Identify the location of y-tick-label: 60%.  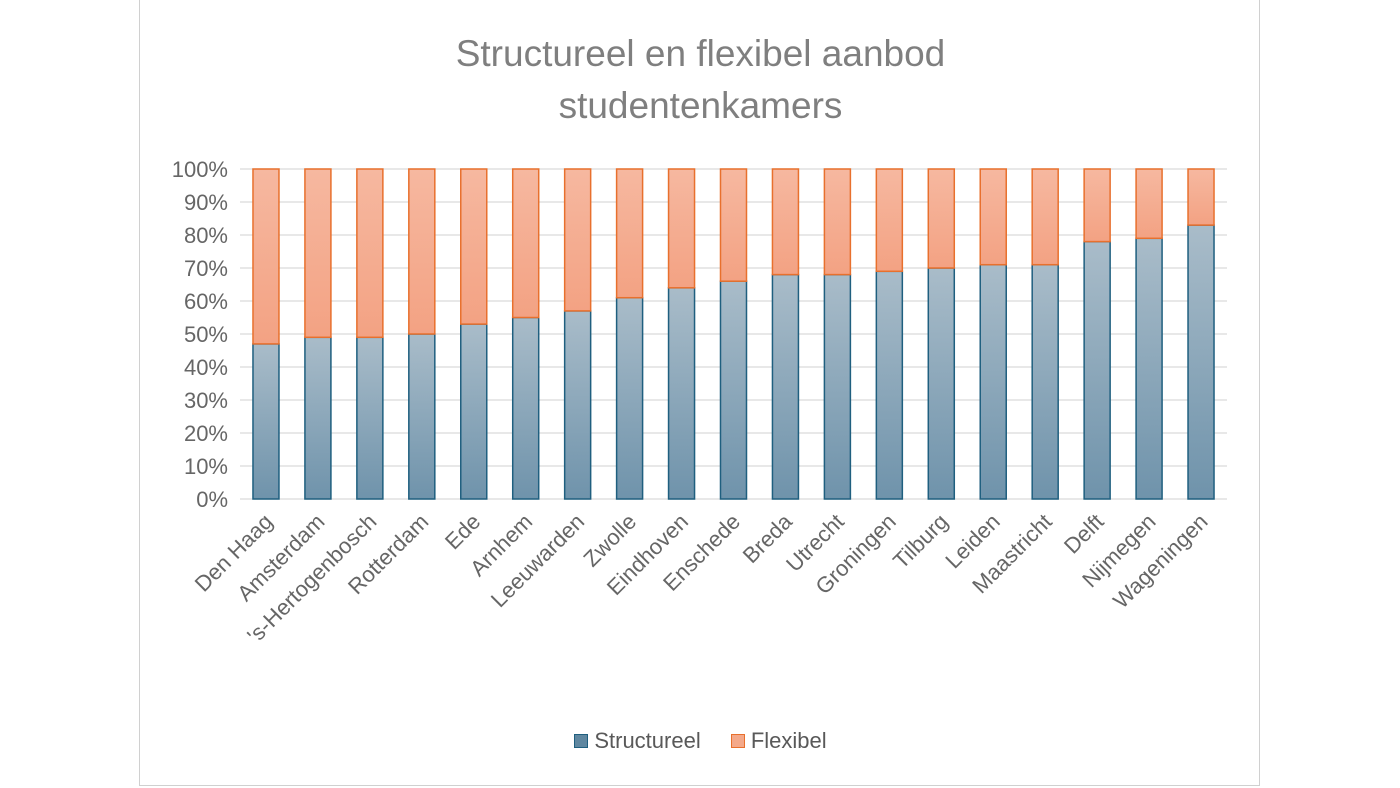
(206, 301).